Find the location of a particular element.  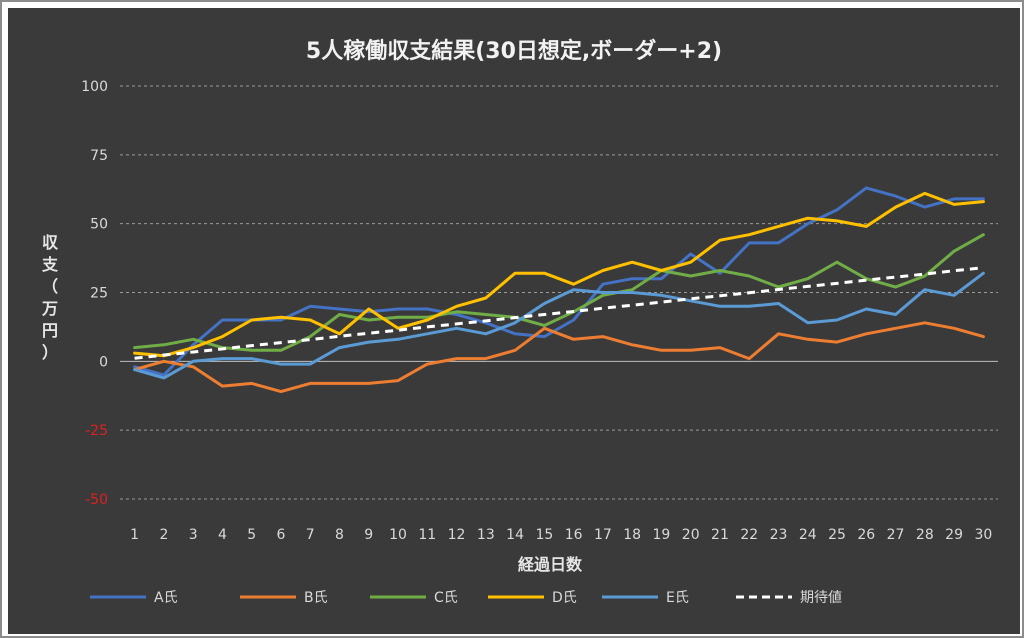

x-tick-label: 22 is located at coordinates (749, 535).